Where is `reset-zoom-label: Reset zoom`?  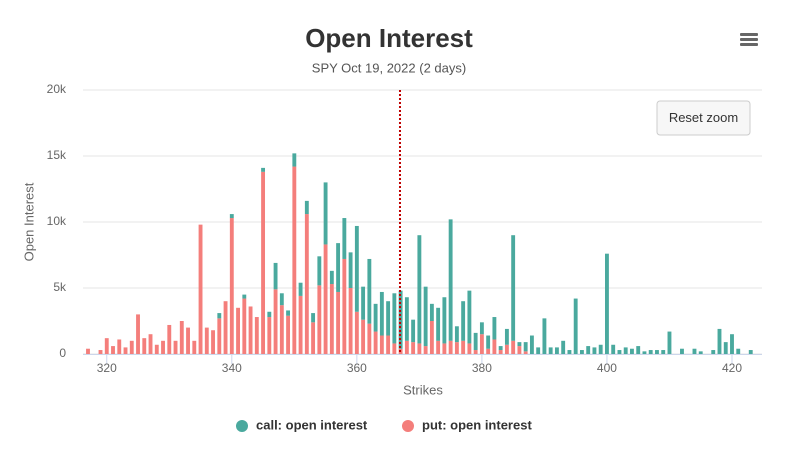
reset-zoom-label: Reset zoom is located at coordinates (703, 117).